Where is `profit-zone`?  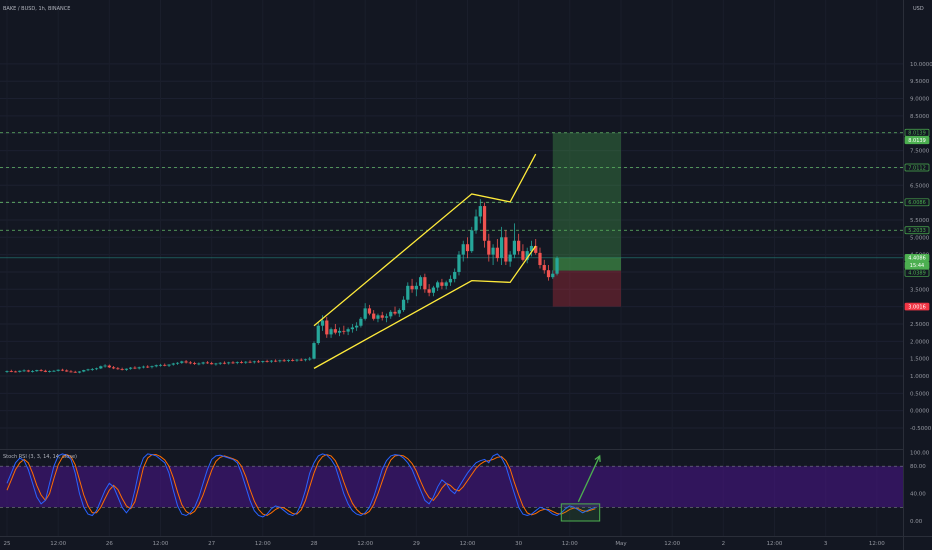 profit-zone is located at coordinates (586, 201).